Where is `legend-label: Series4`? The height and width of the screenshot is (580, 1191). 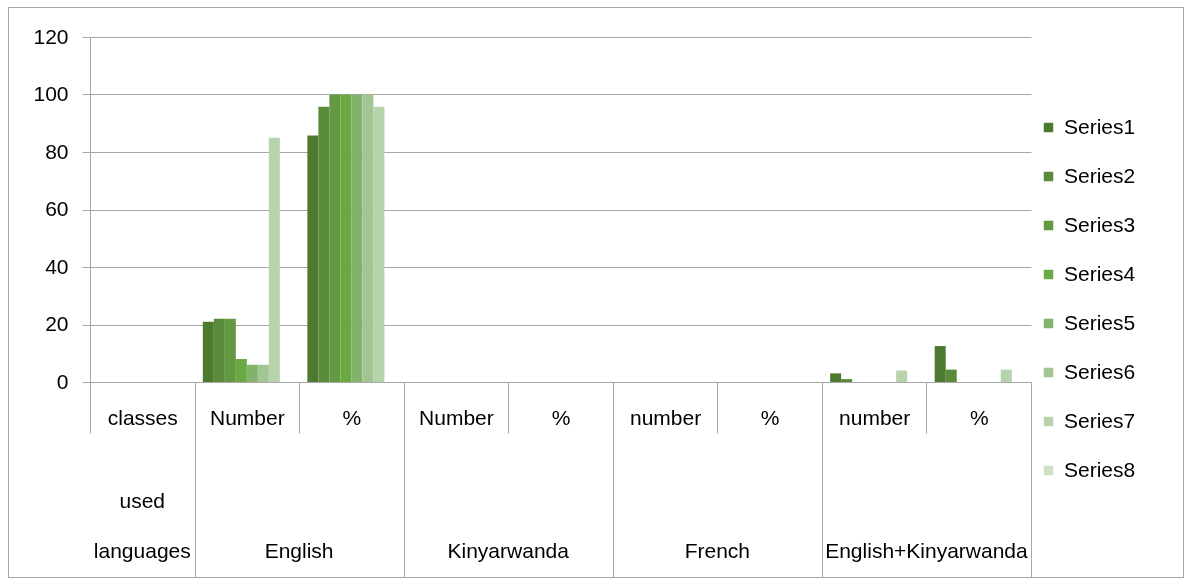 legend-label: Series4 is located at coordinates (1100, 273).